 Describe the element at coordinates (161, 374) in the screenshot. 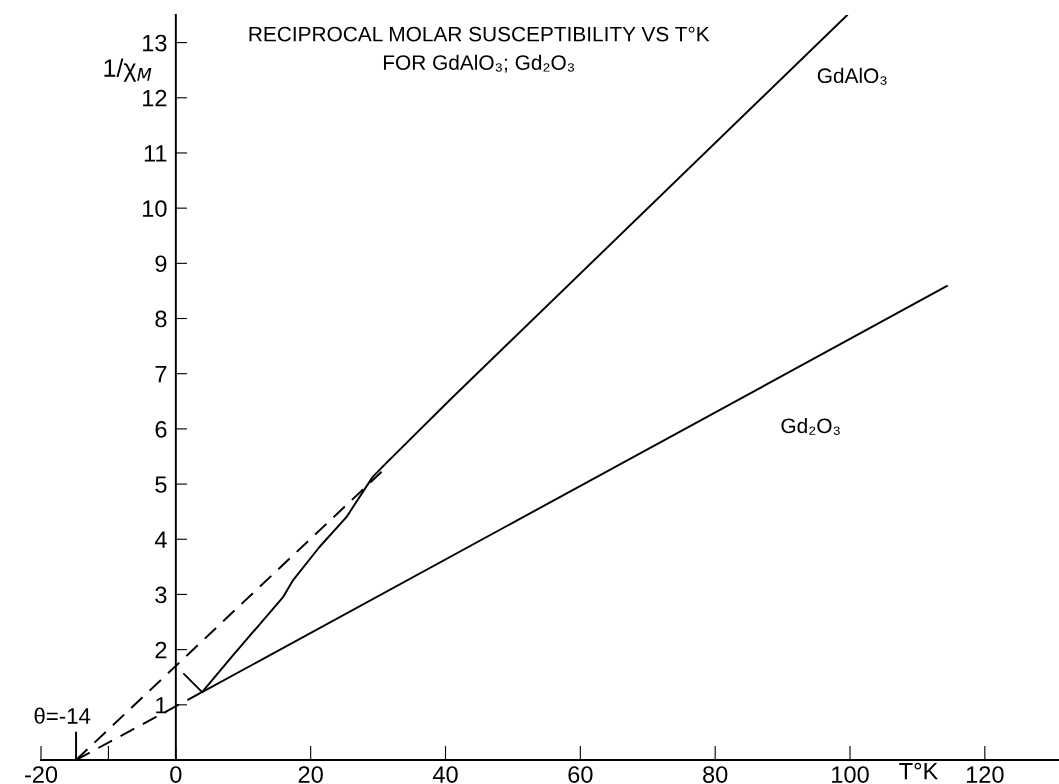

I see `y-tick-label: 7` at that location.